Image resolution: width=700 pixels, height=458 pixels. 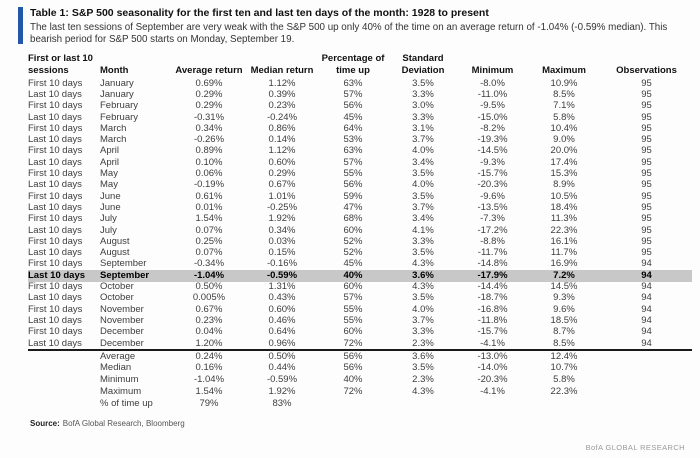 What do you see at coordinates (353, 332) in the screenshot?
I see `cell: 60%` at bounding box center [353, 332].